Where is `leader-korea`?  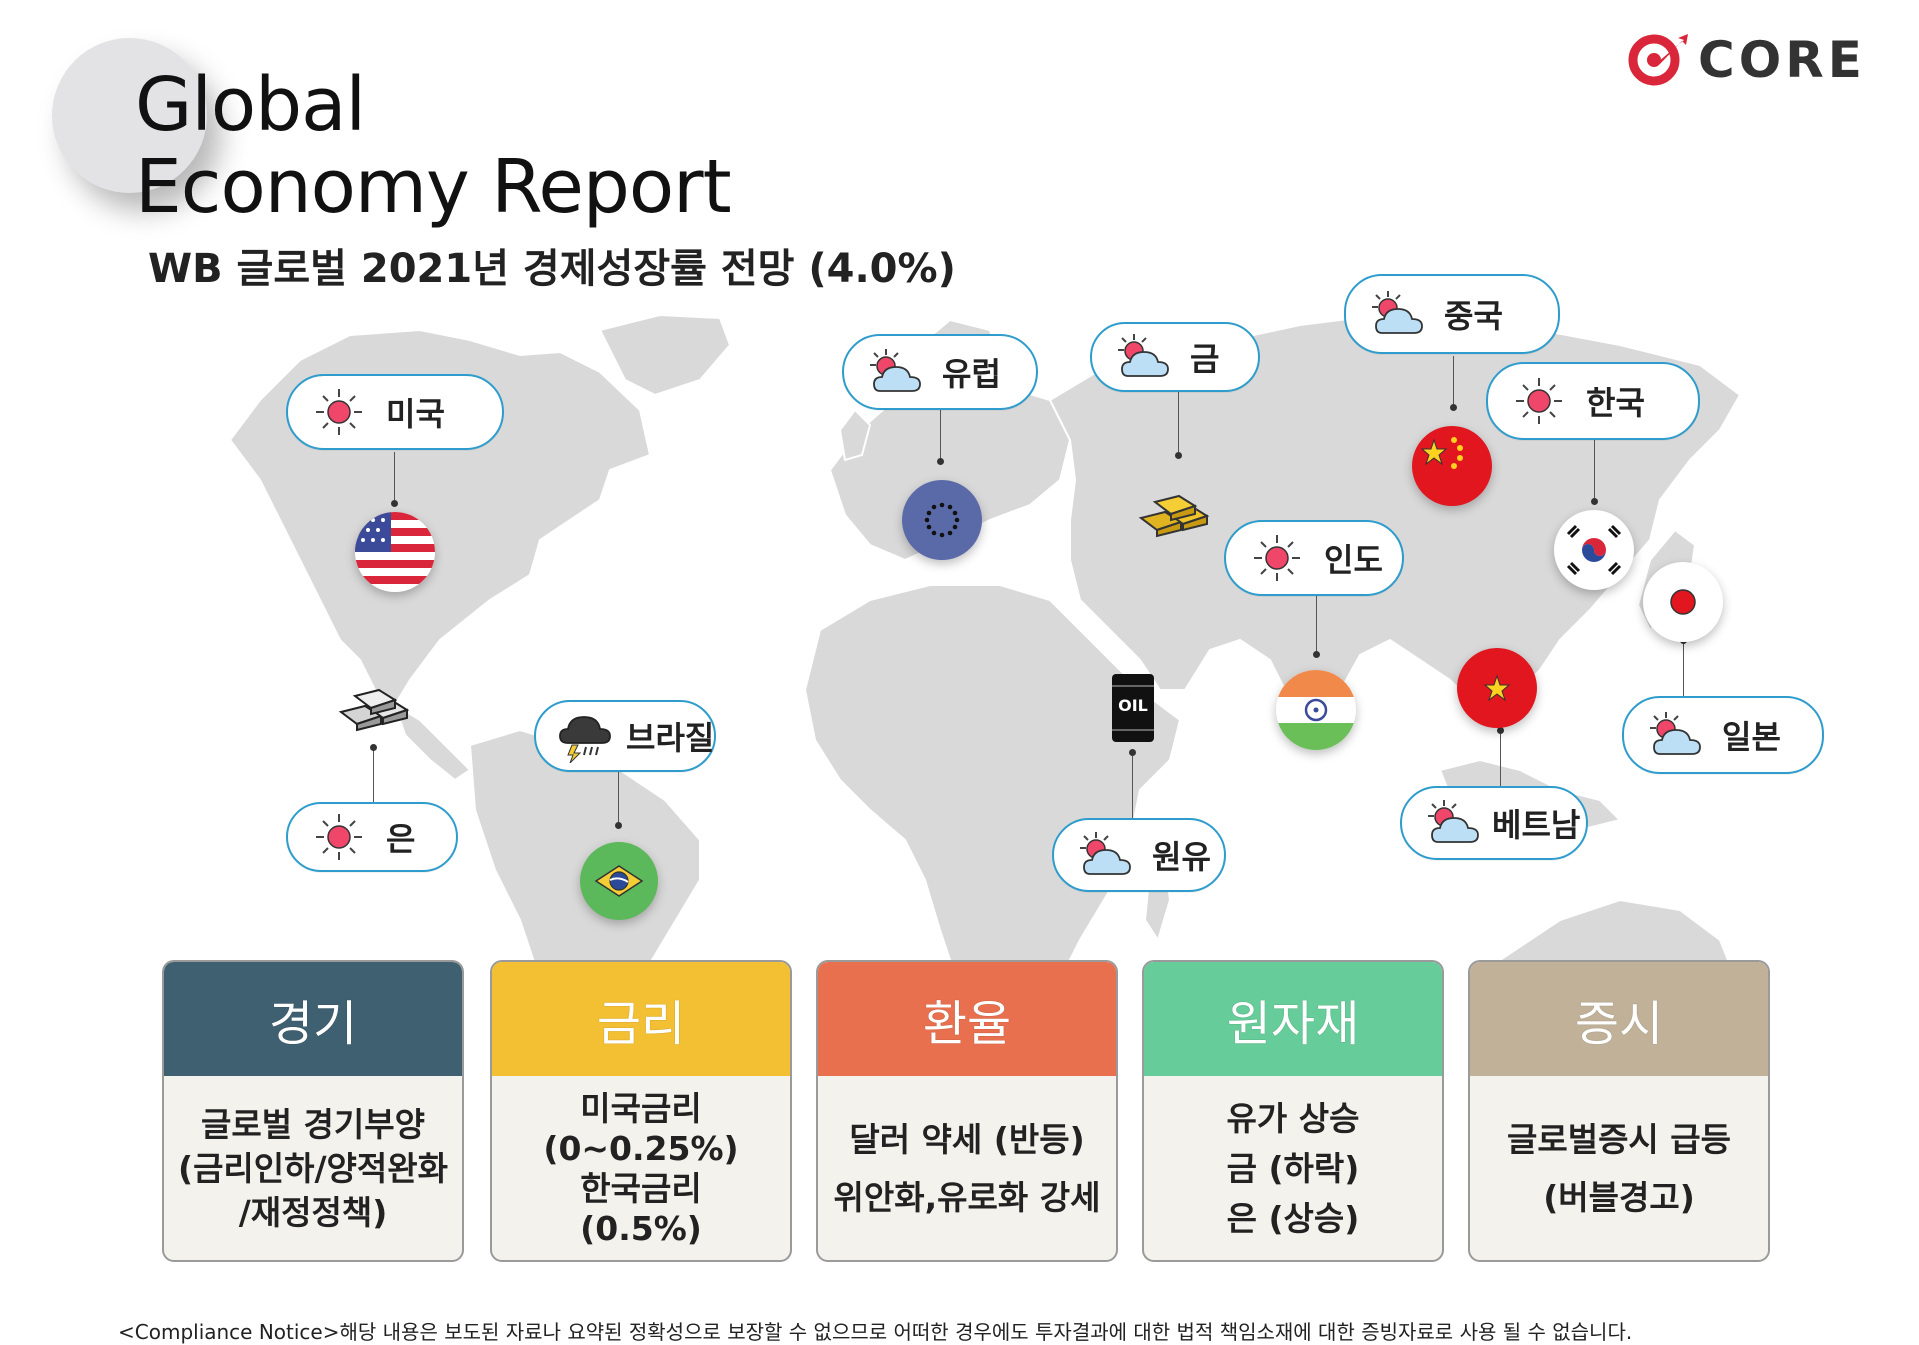
leader-korea is located at coordinates (1594, 471).